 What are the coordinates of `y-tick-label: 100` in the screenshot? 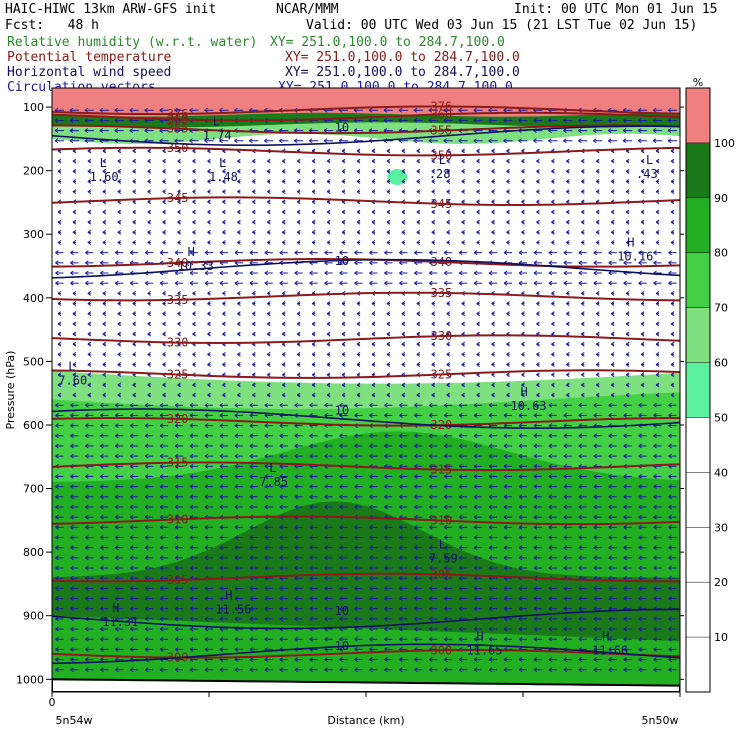 It's located at (33, 107).